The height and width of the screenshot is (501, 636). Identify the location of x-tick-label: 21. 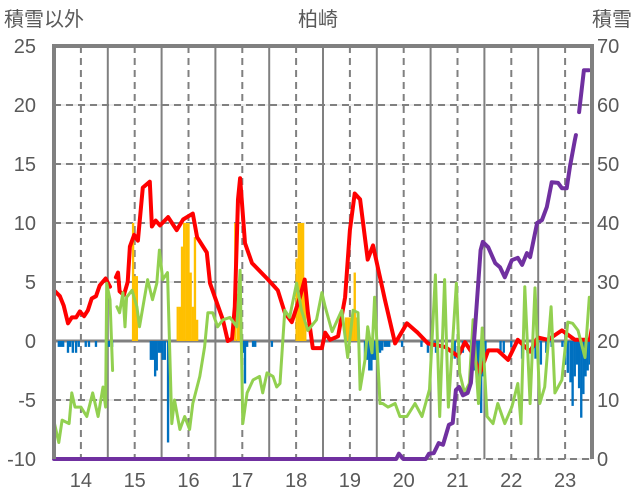
(457, 481).